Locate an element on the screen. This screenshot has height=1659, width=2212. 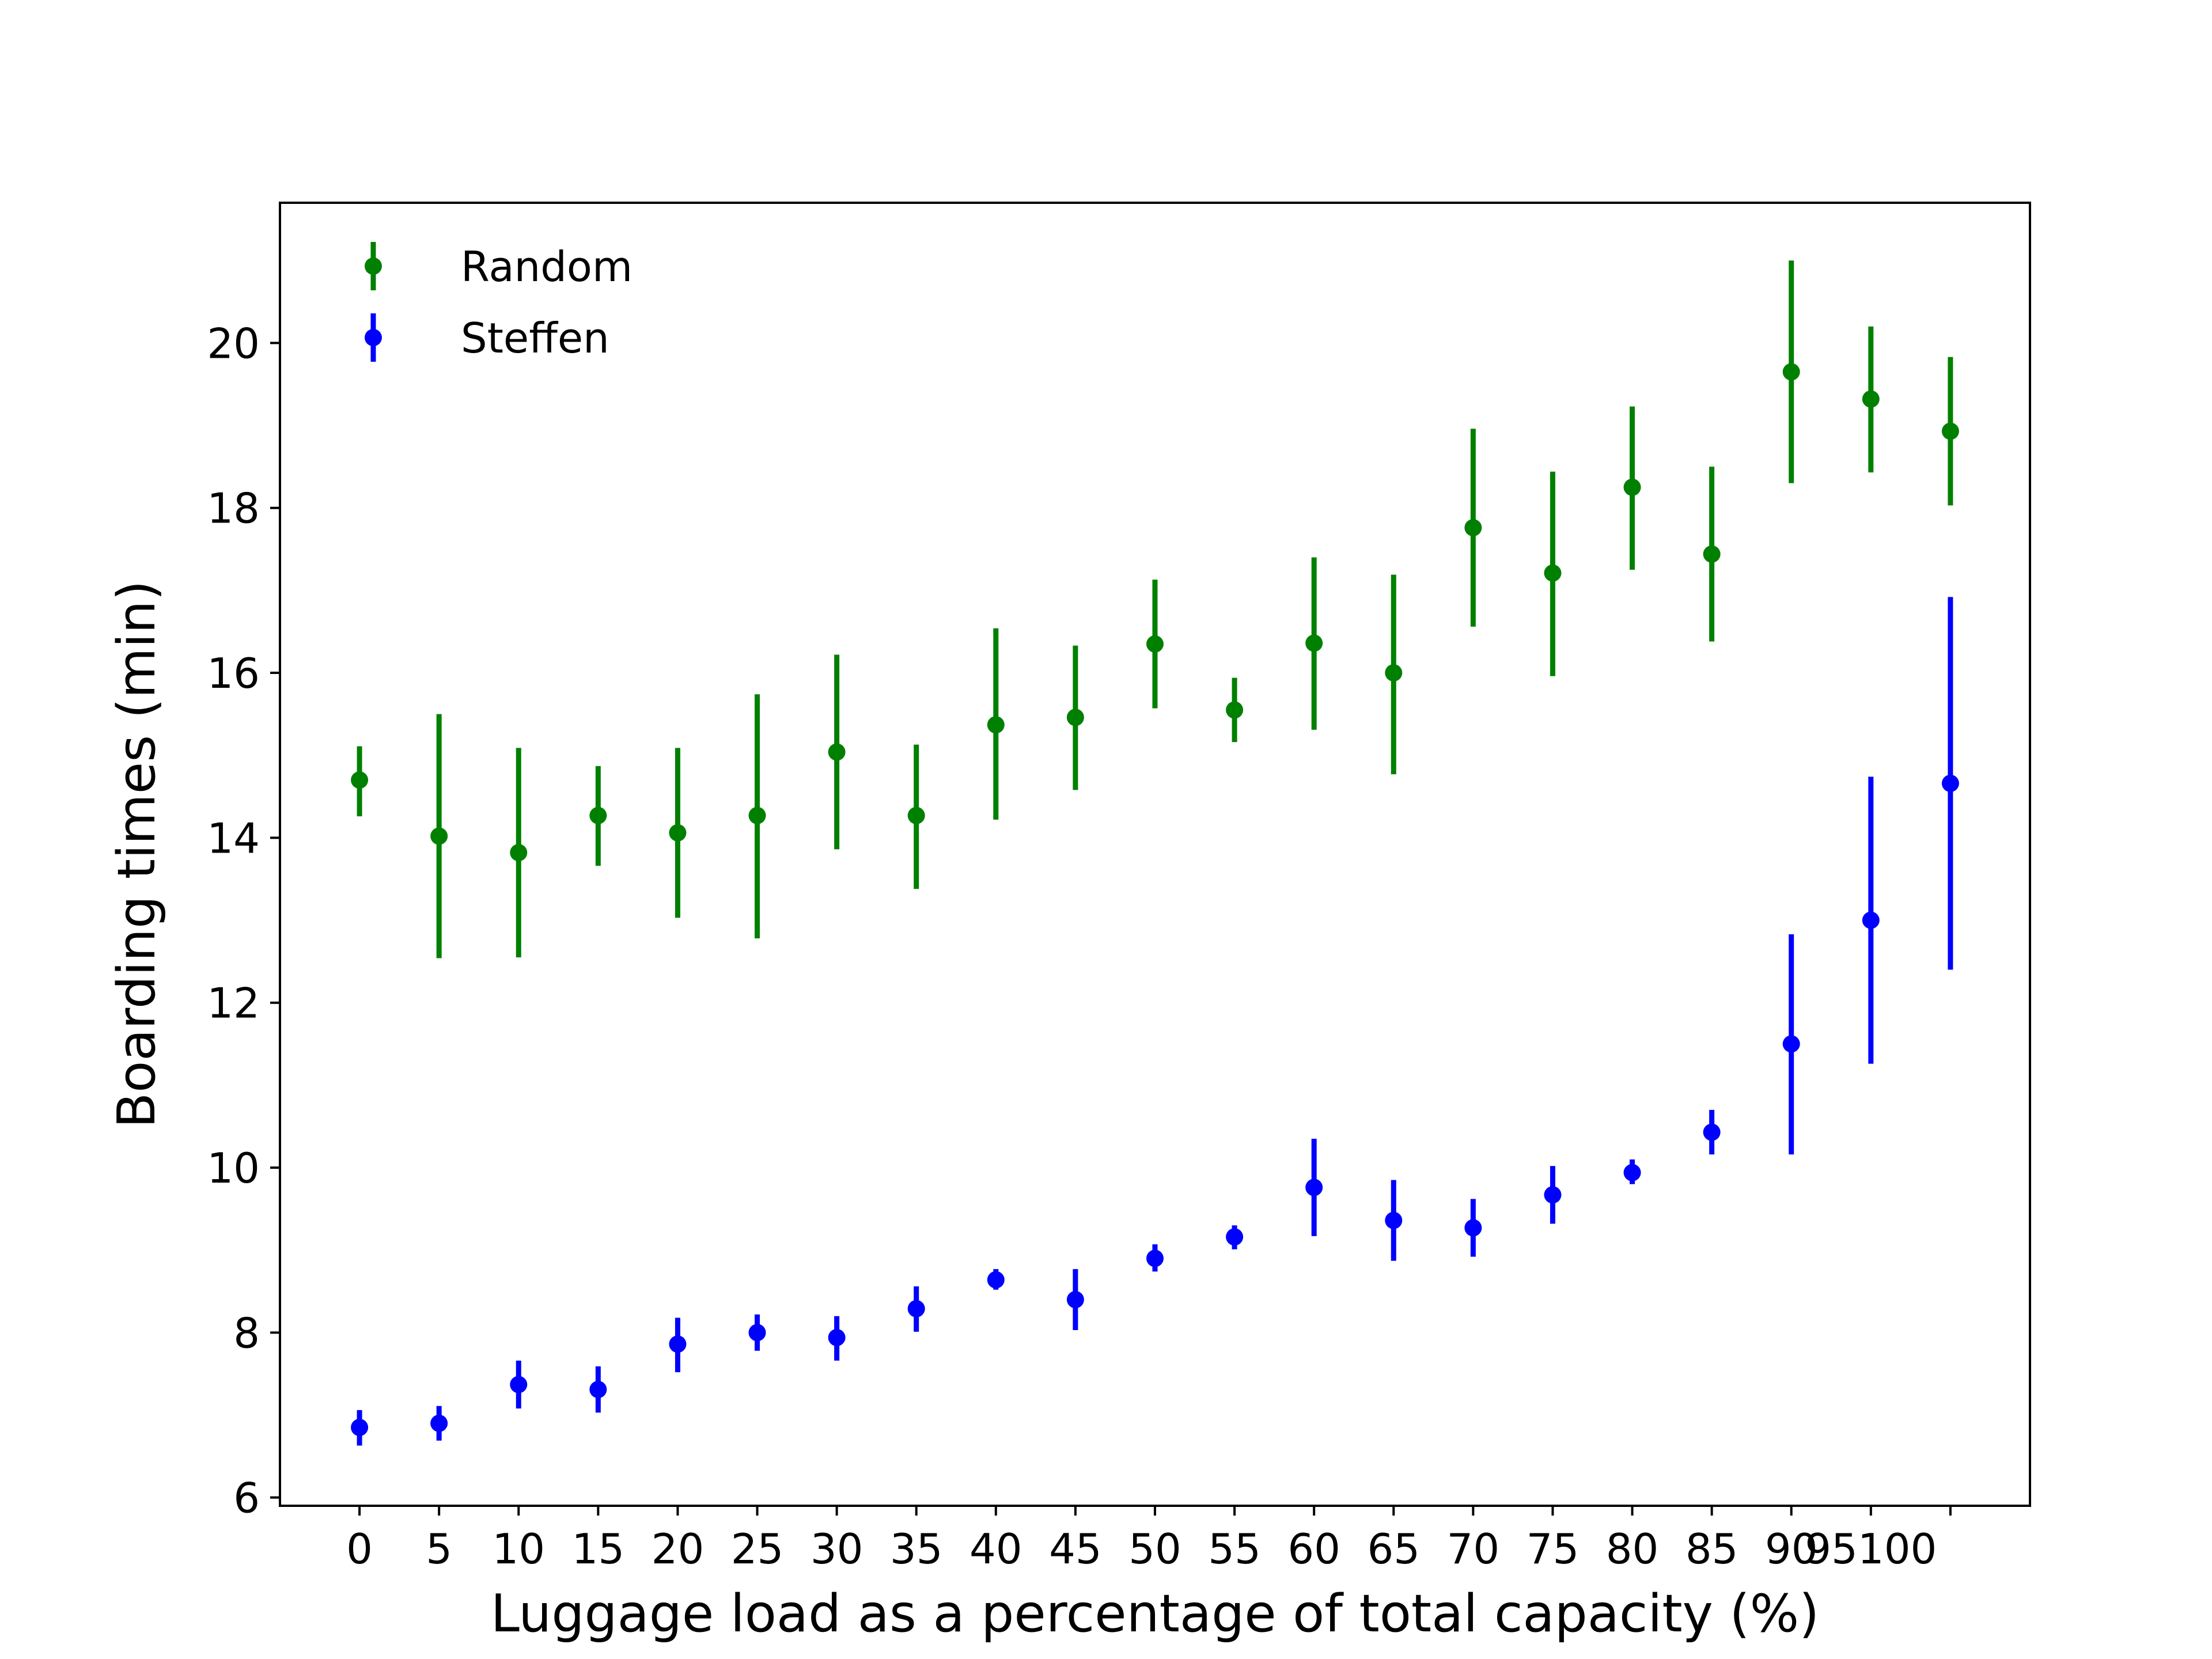
y-tick-label: 14 is located at coordinates (233, 838).